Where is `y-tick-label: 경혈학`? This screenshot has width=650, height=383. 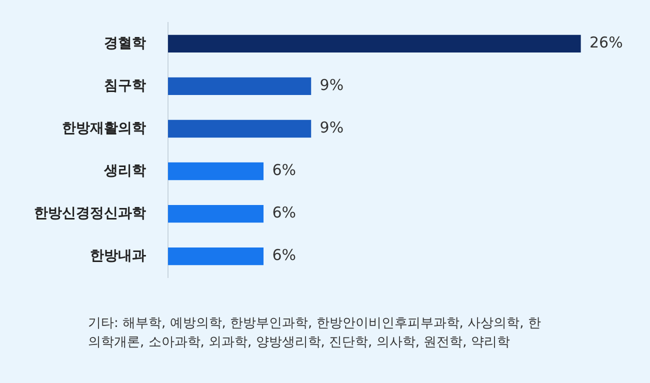
y-tick-label: 경혈학 is located at coordinates (125, 43).